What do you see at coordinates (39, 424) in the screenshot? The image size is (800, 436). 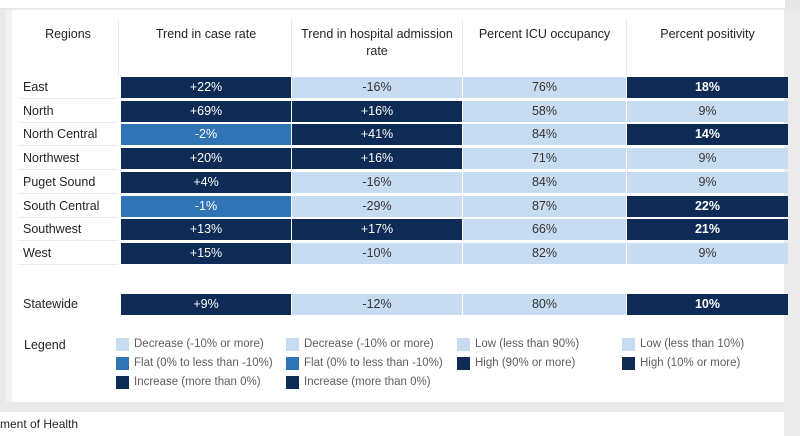 I see `footer-source-text: ment of Health` at bounding box center [39, 424].